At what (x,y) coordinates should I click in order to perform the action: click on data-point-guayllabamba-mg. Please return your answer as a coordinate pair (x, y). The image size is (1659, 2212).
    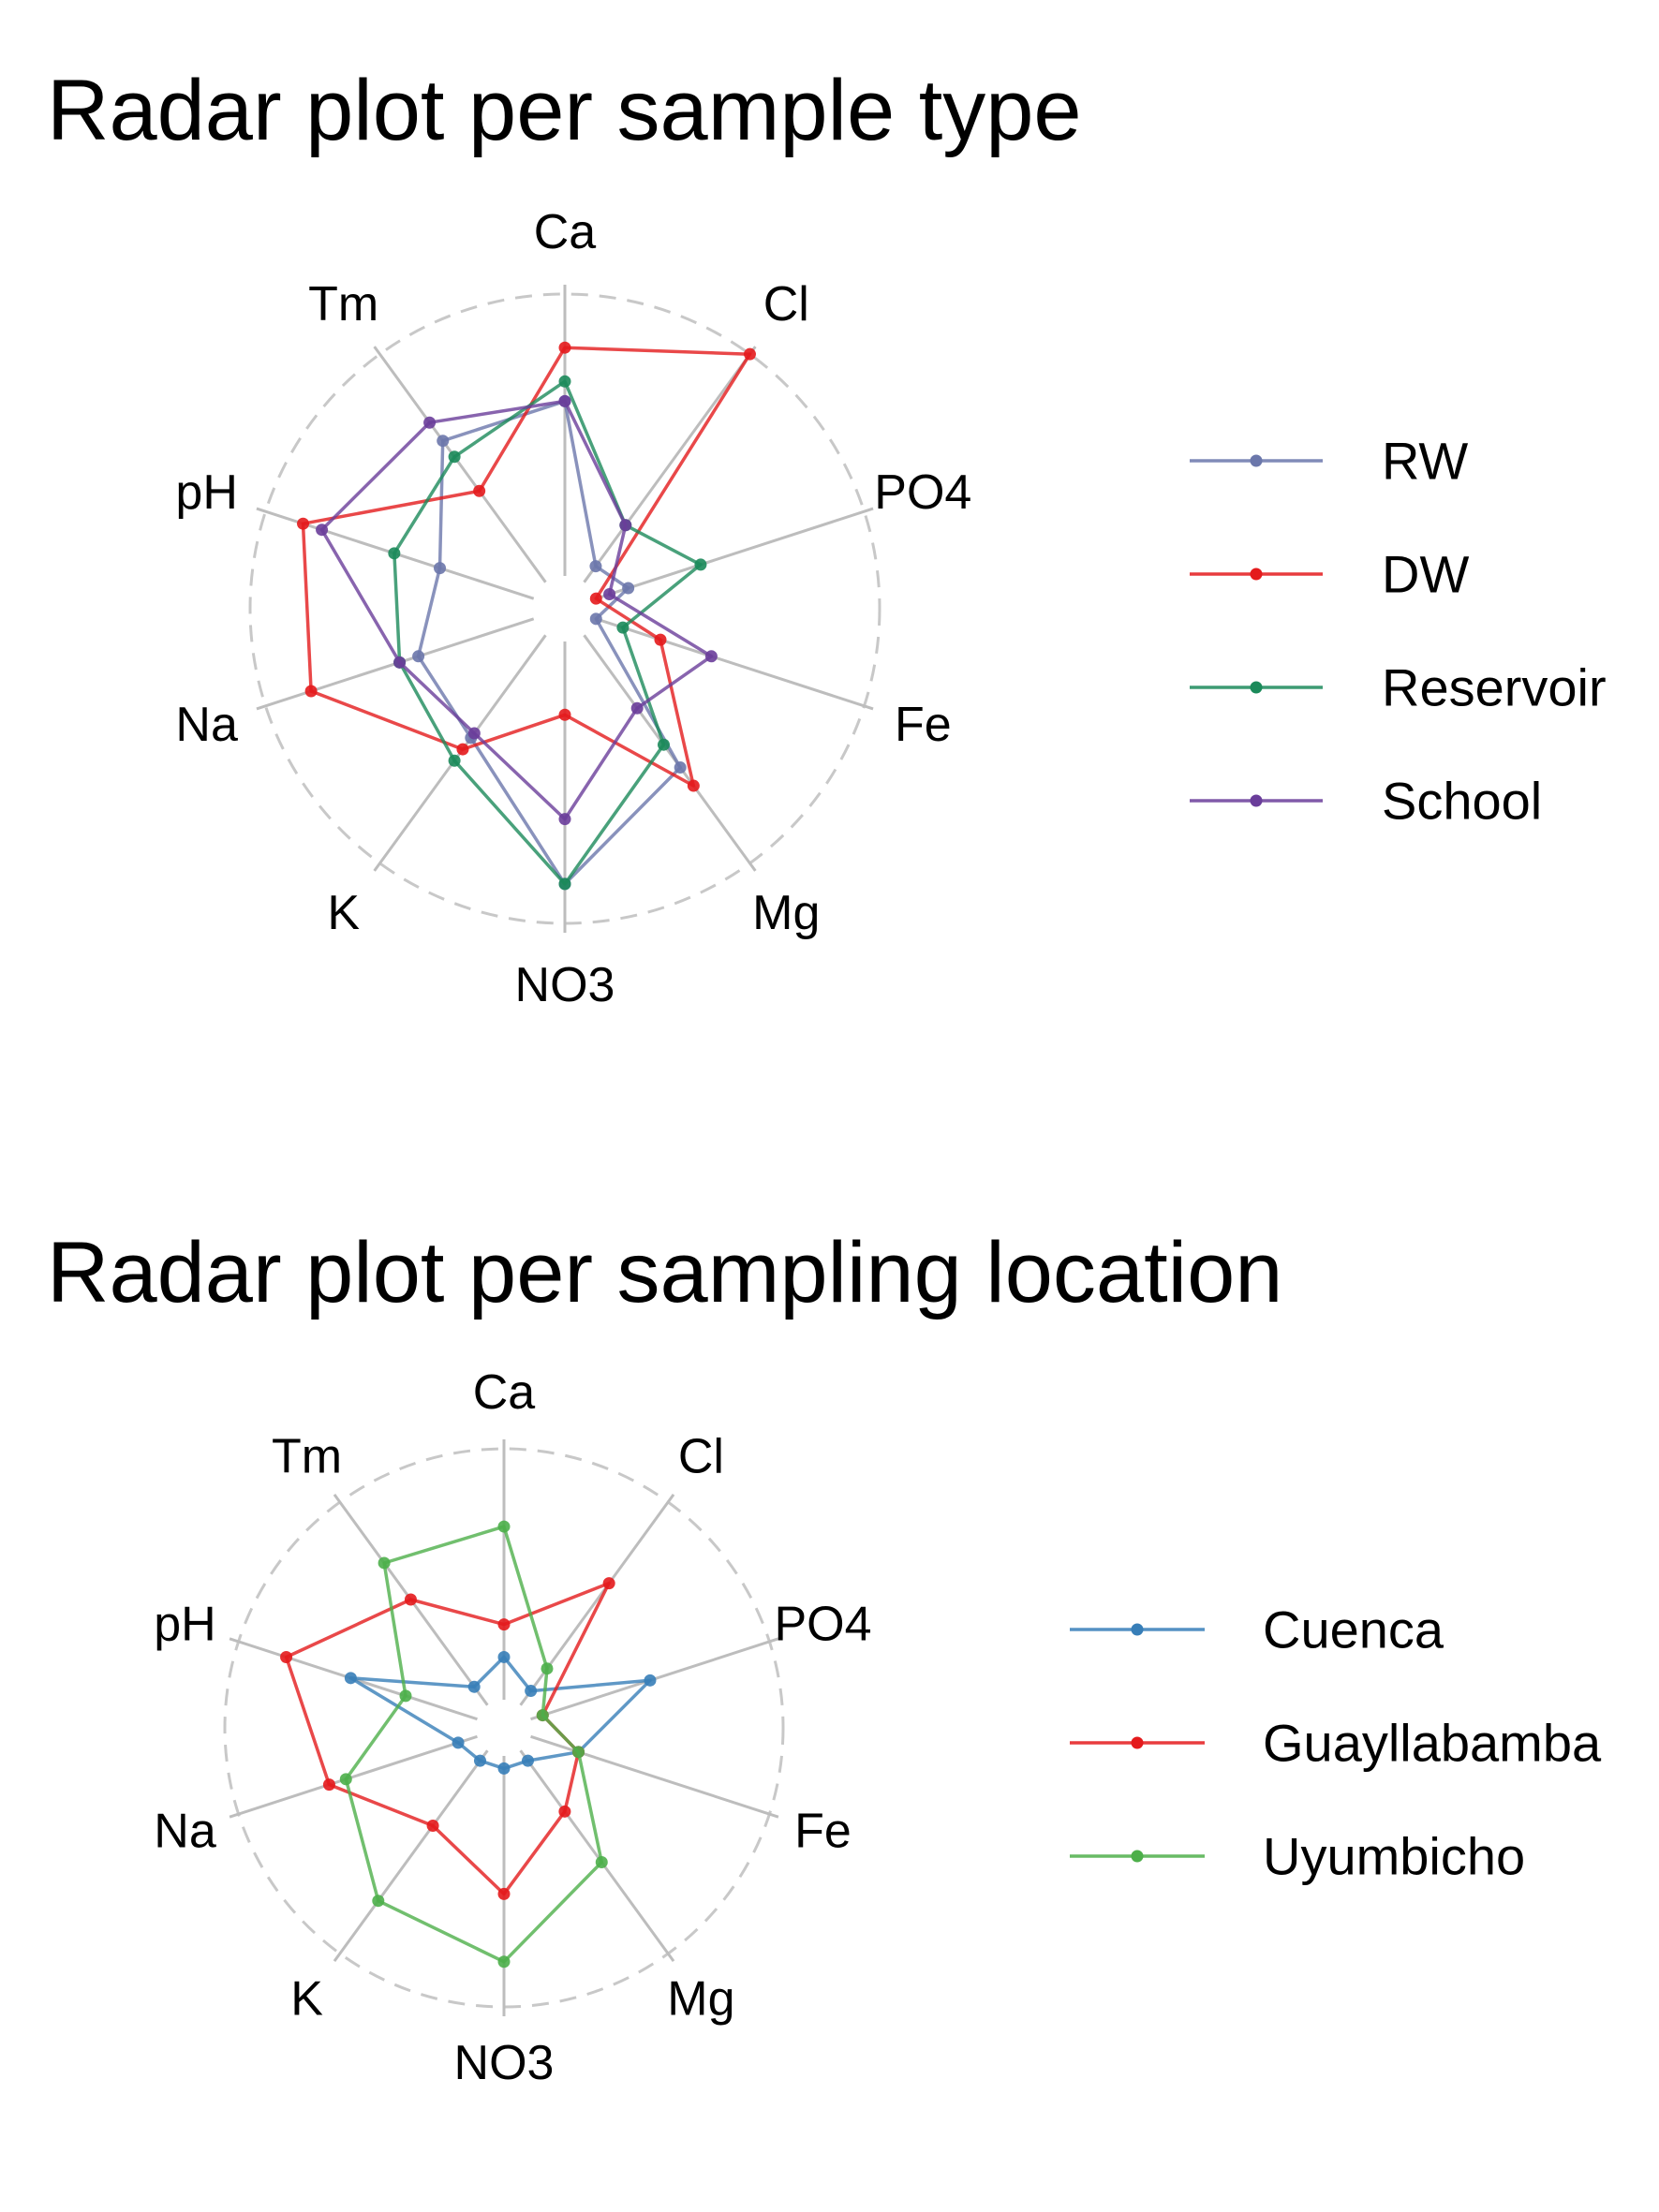
    Looking at the image, I should click on (565, 1812).